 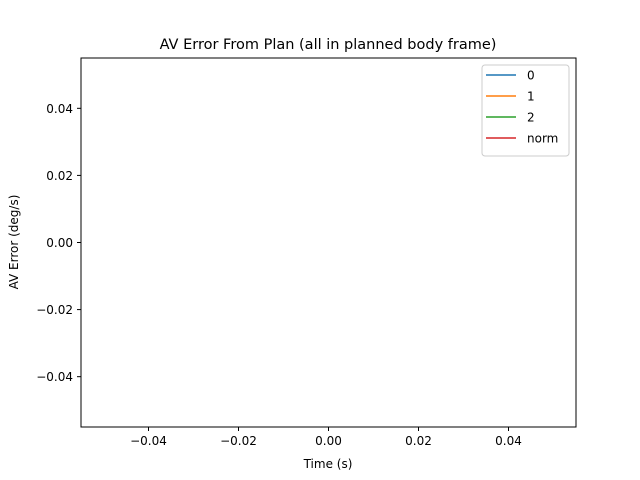 I want to click on x-tick-label: −0.02, so click(x=238, y=441).